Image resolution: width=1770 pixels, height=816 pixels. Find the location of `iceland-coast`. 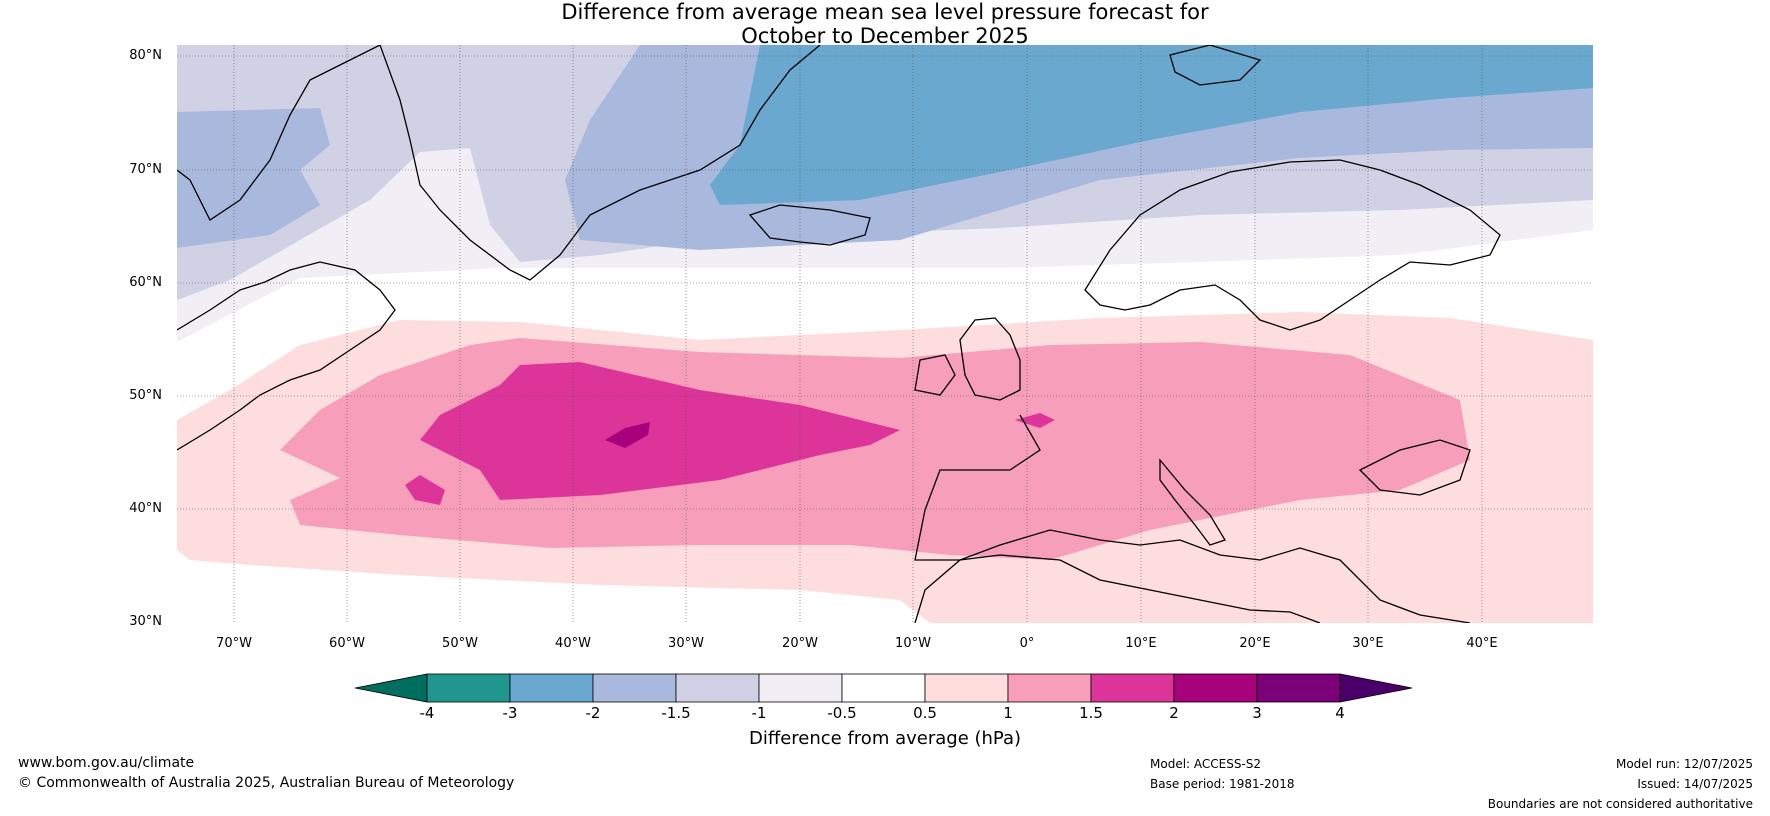

iceland-coast is located at coordinates (809, 225).